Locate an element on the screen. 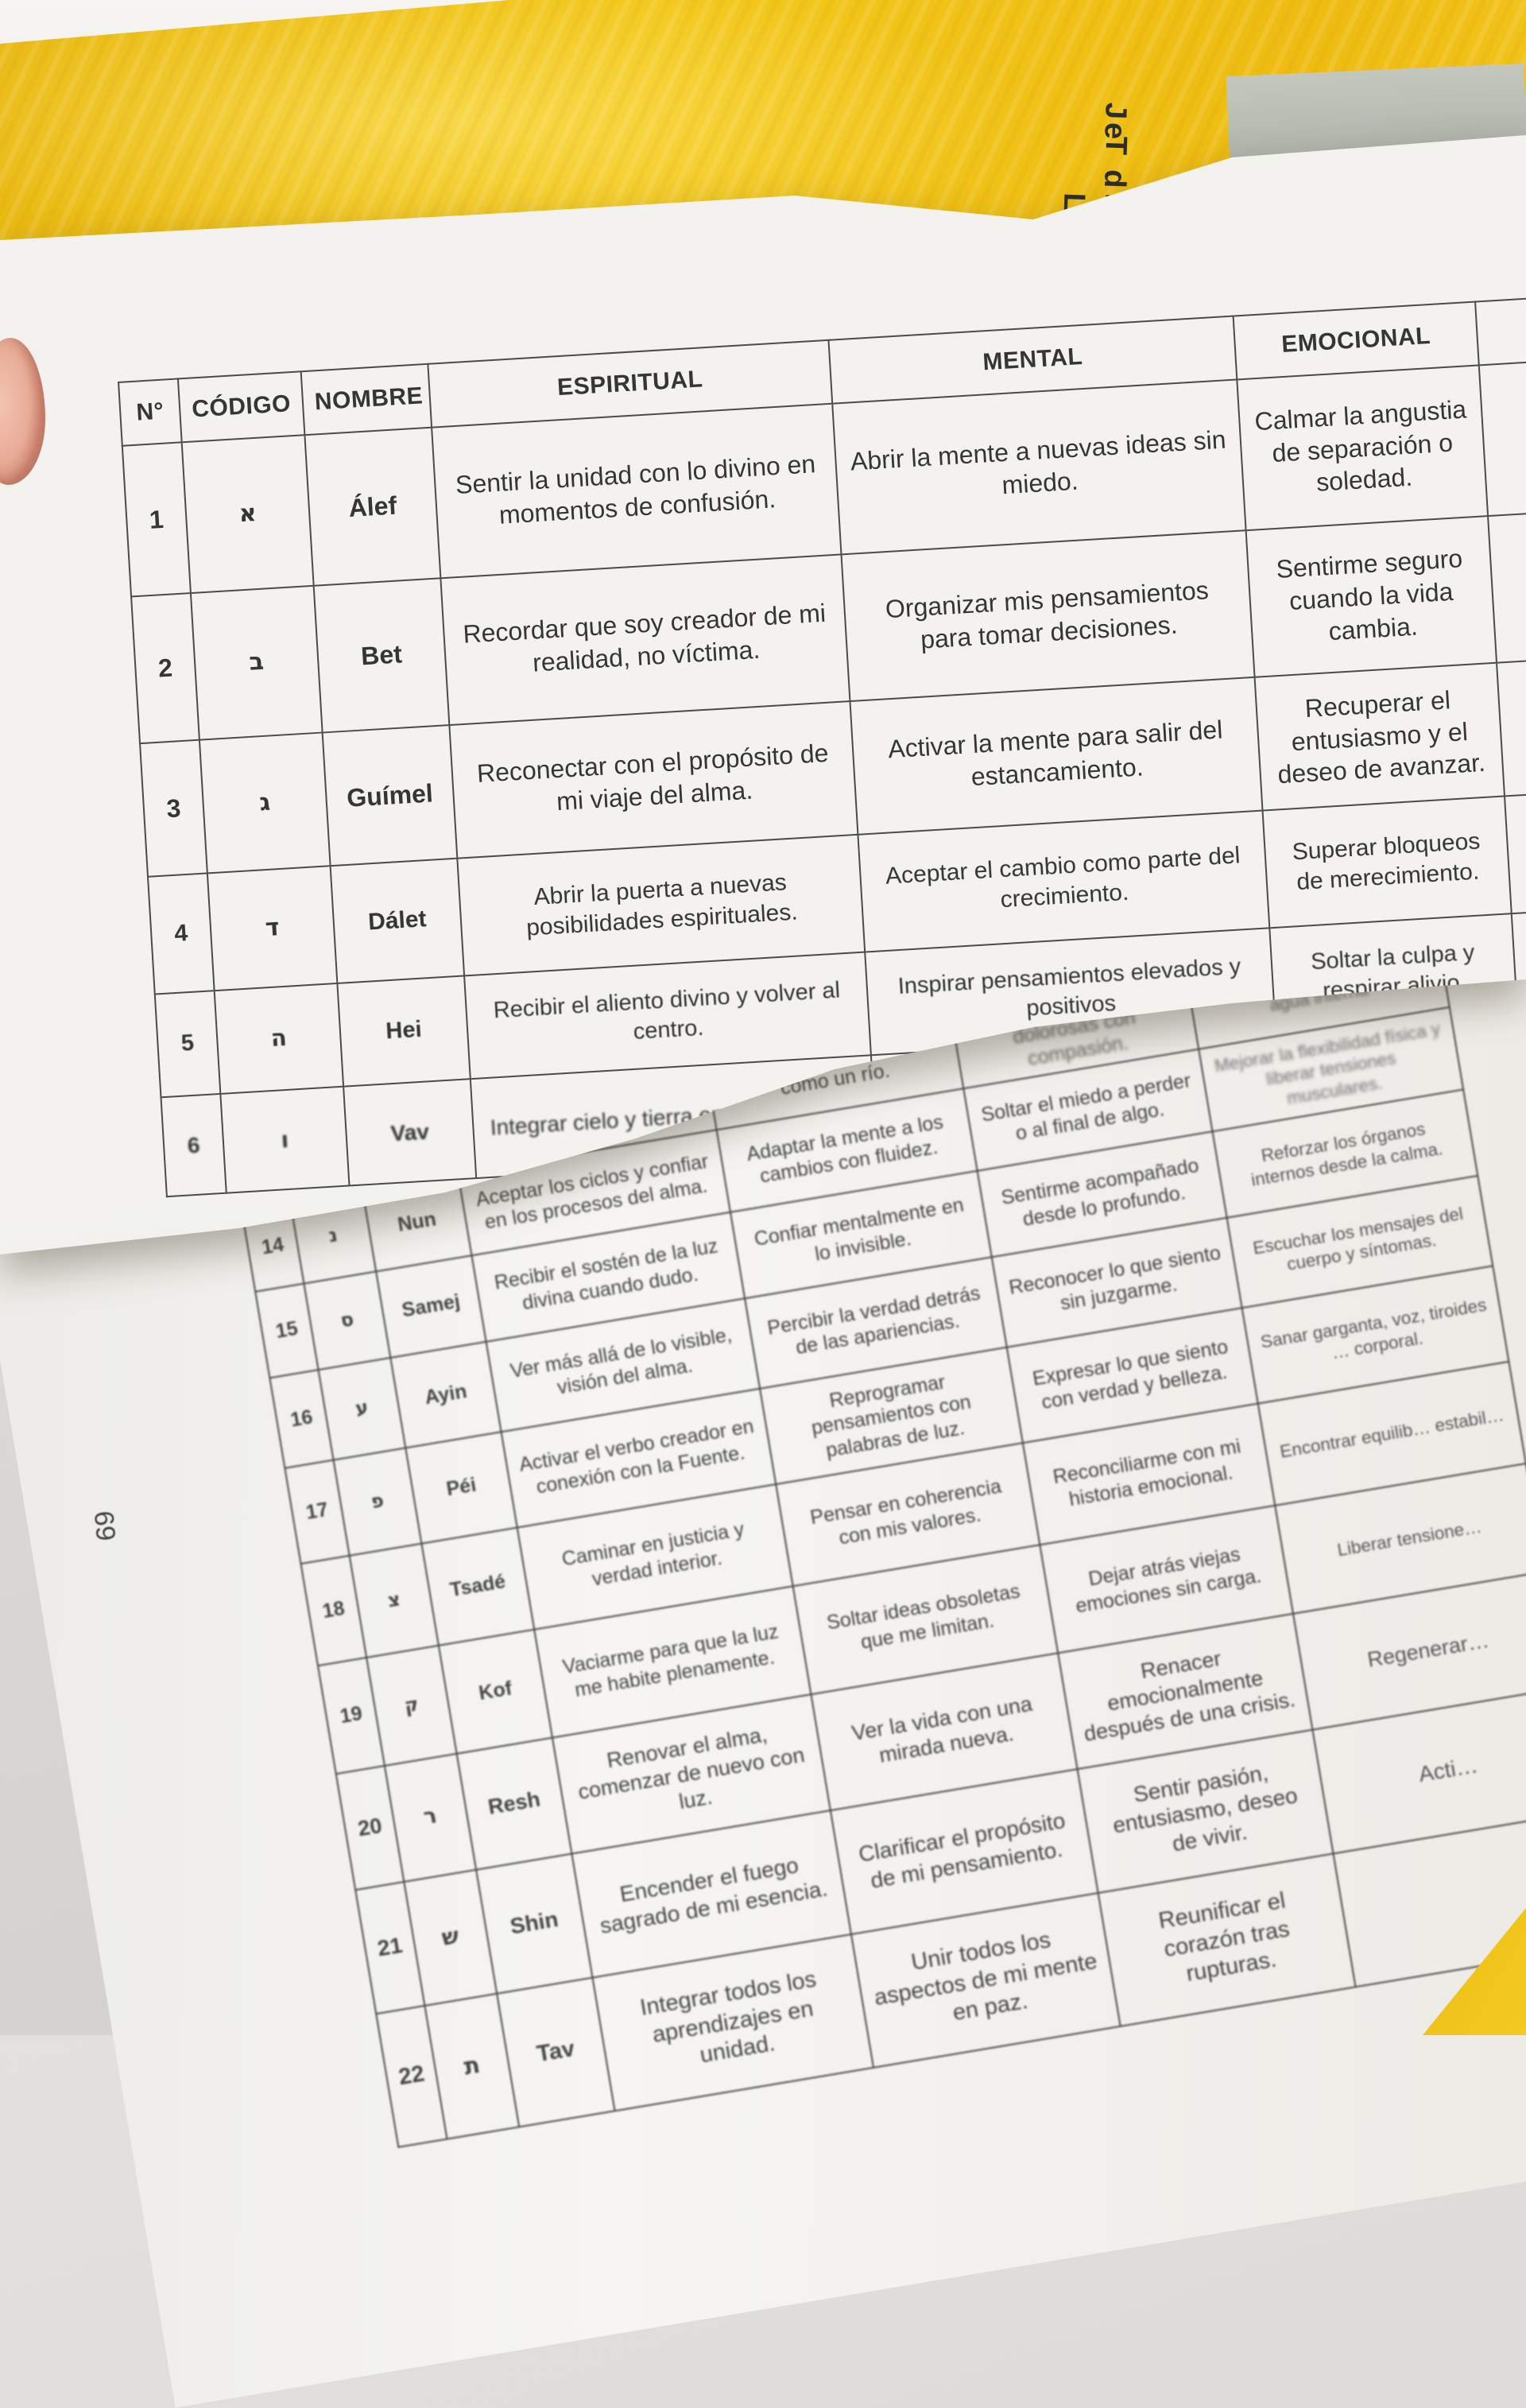 The width and height of the screenshot is (1526, 2408). cell-code: ו is located at coordinates (285, 1139).